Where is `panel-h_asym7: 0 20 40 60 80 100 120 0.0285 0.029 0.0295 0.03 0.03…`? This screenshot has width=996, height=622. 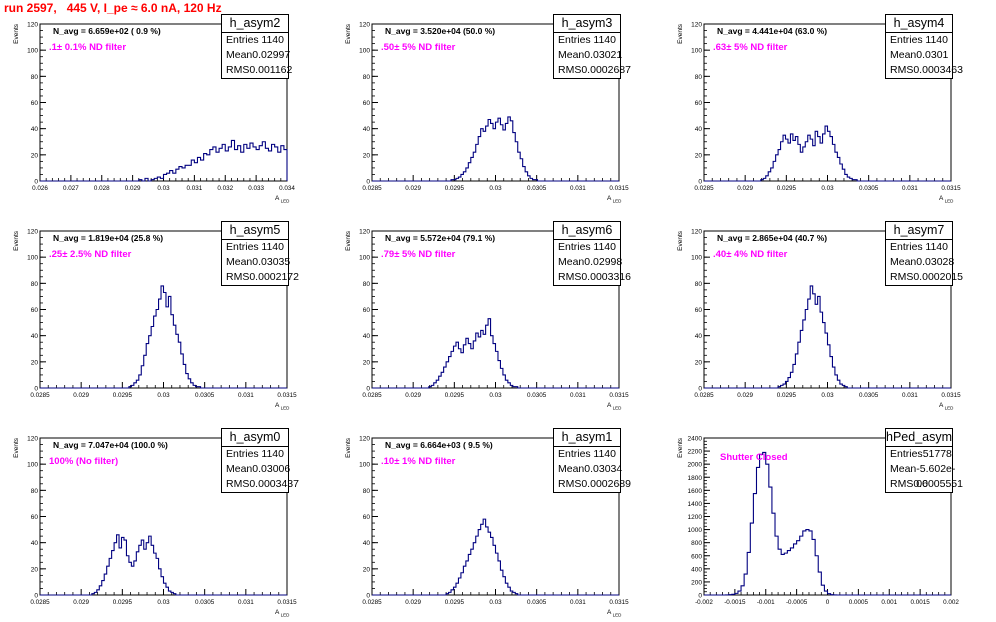
panel-h_asym7: 0 20 40 60 80 100 120 0.0285 0.029 0.0295 0.03 0.03… is located at coordinates (830, 310).